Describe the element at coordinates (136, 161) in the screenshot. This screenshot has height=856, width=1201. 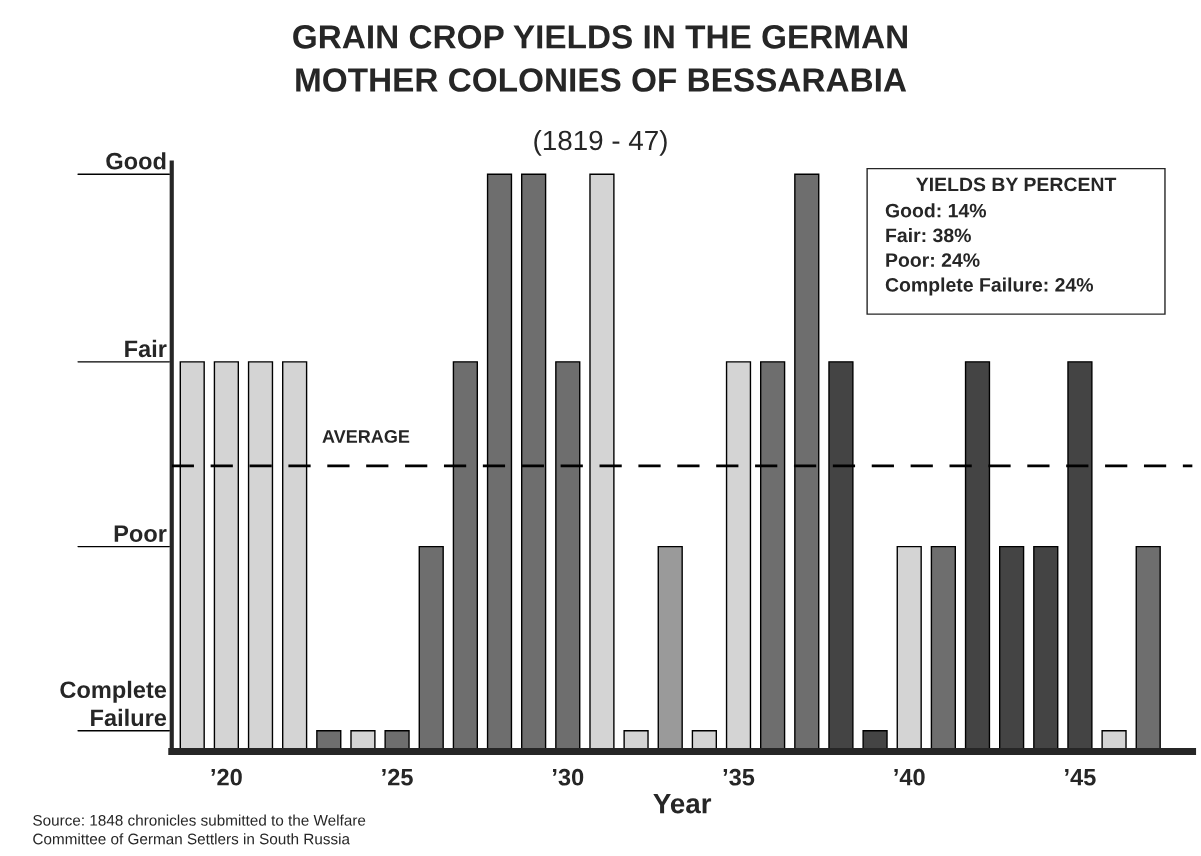
I see `text: Good` at that location.